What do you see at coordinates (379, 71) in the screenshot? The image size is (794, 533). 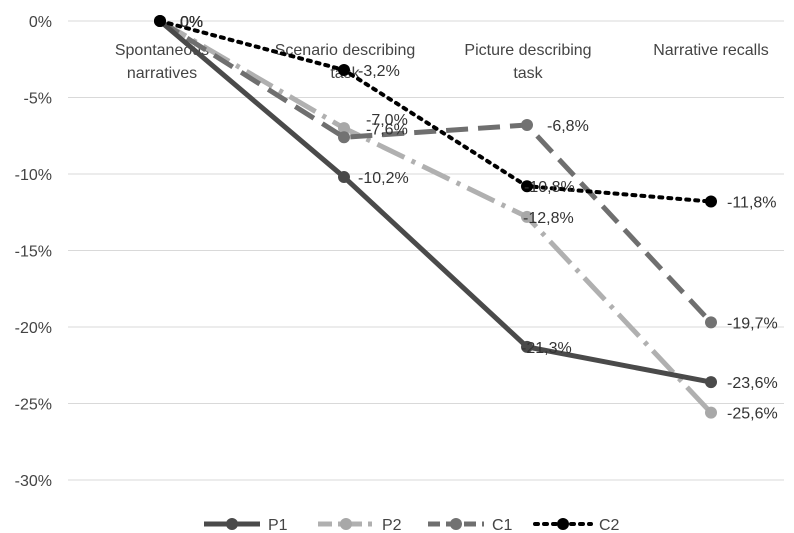 I see `data-label-c2: -3,2%` at bounding box center [379, 71].